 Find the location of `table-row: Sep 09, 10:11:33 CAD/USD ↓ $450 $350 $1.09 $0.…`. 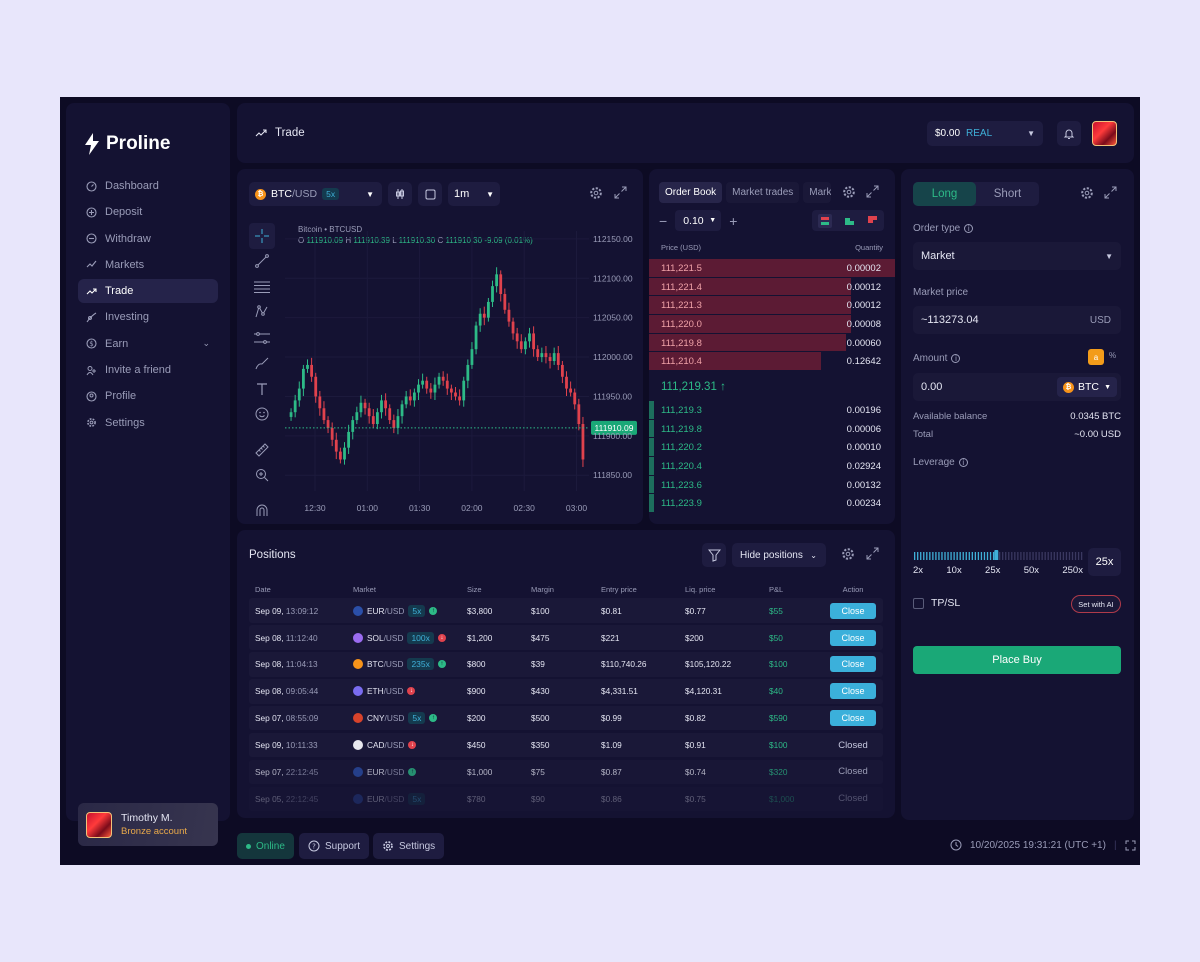

table-row: Sep 09, 10:11:33 CAD/USD ↓ $450 $350 $1.09 $0.… is located at coordinates (566, 745).